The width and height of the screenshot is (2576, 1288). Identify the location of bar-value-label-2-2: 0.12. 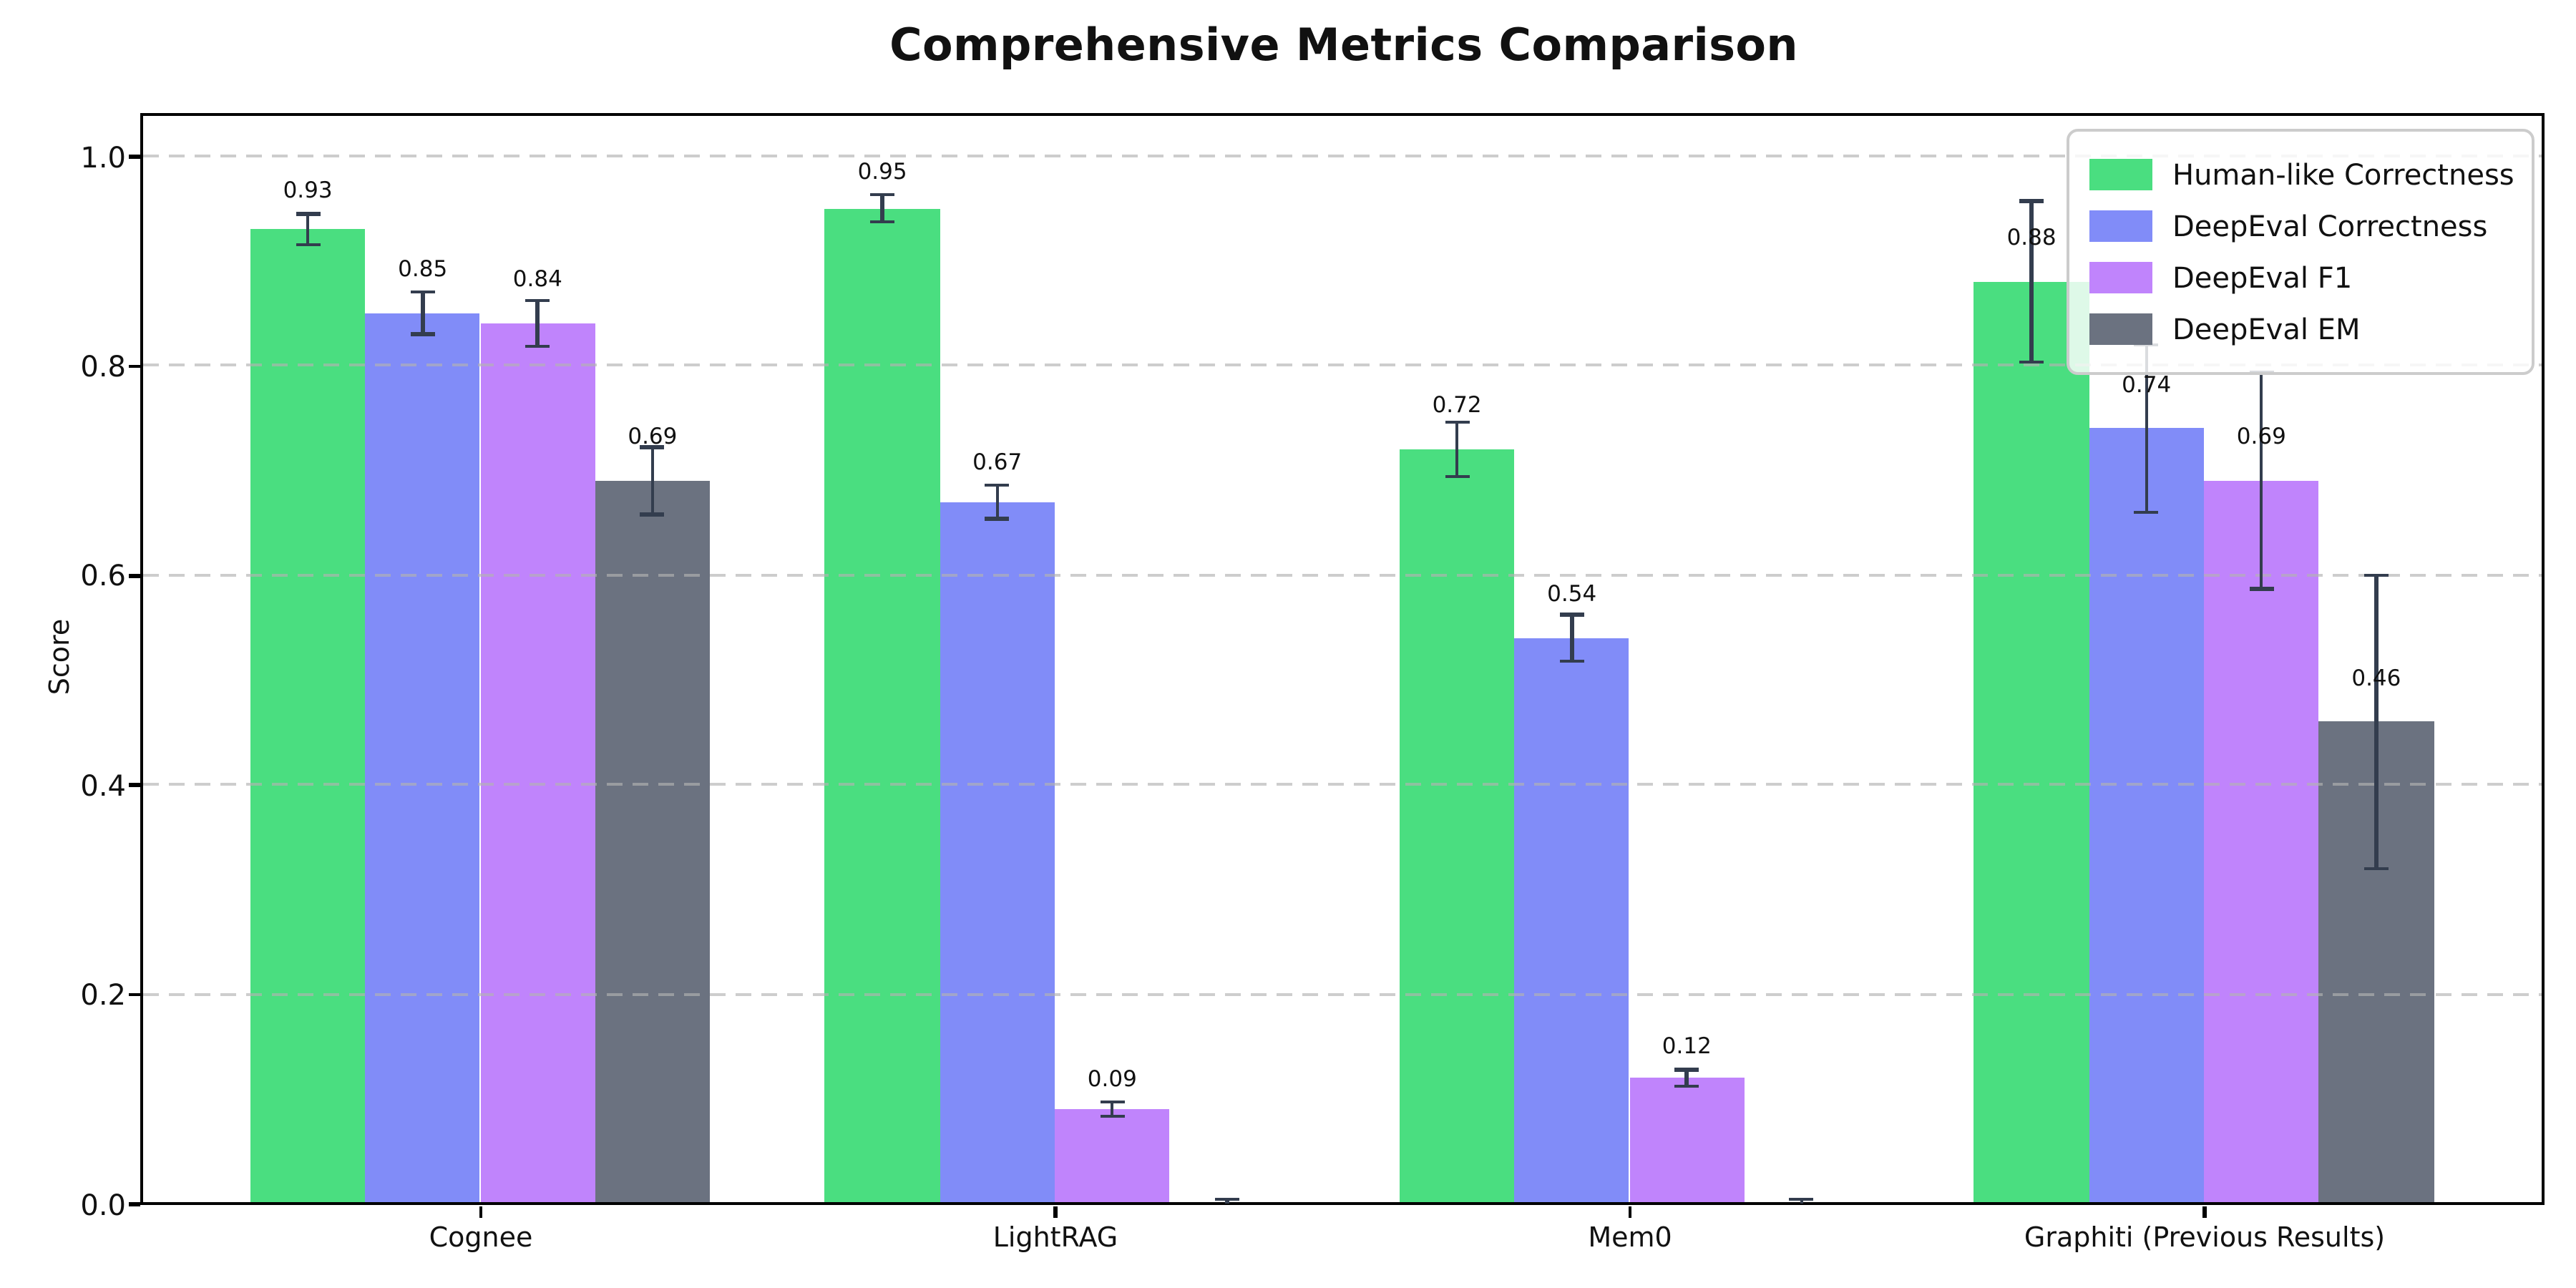
(1687, 1046).